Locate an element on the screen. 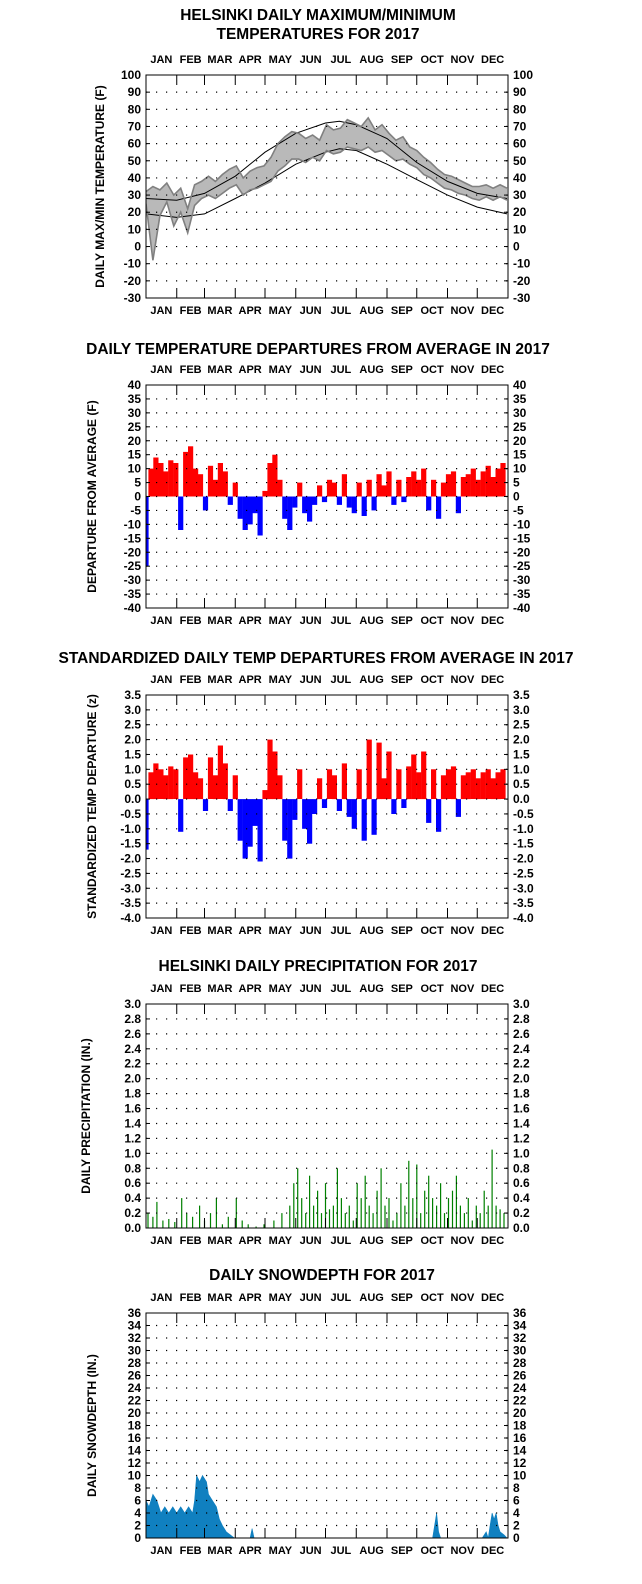 Image resolution: width=642 pixels, height=1584 pixels. month-label-bottom: APR is located at coordinates (250, 621).